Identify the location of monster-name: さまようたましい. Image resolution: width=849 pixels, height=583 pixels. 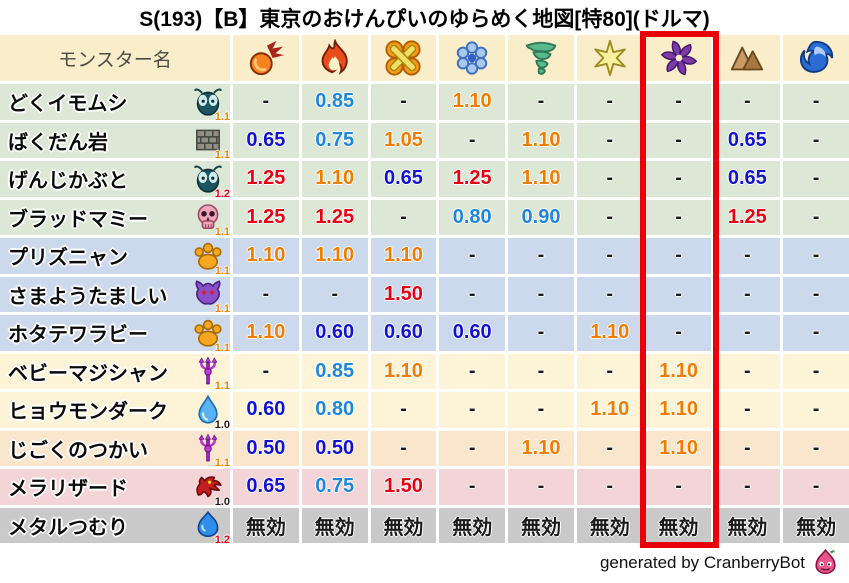
(88, 296).